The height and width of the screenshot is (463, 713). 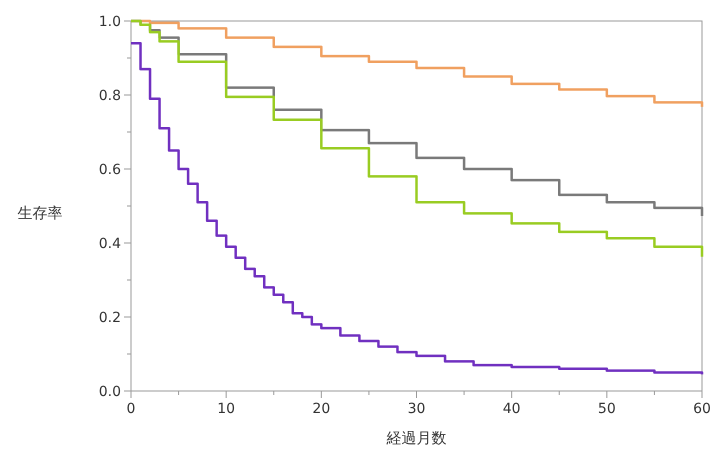 What do you see at coordinates (131, 409) in the screenshot?
I see `x-tick-label: 0` at bounding box center [131, 409].